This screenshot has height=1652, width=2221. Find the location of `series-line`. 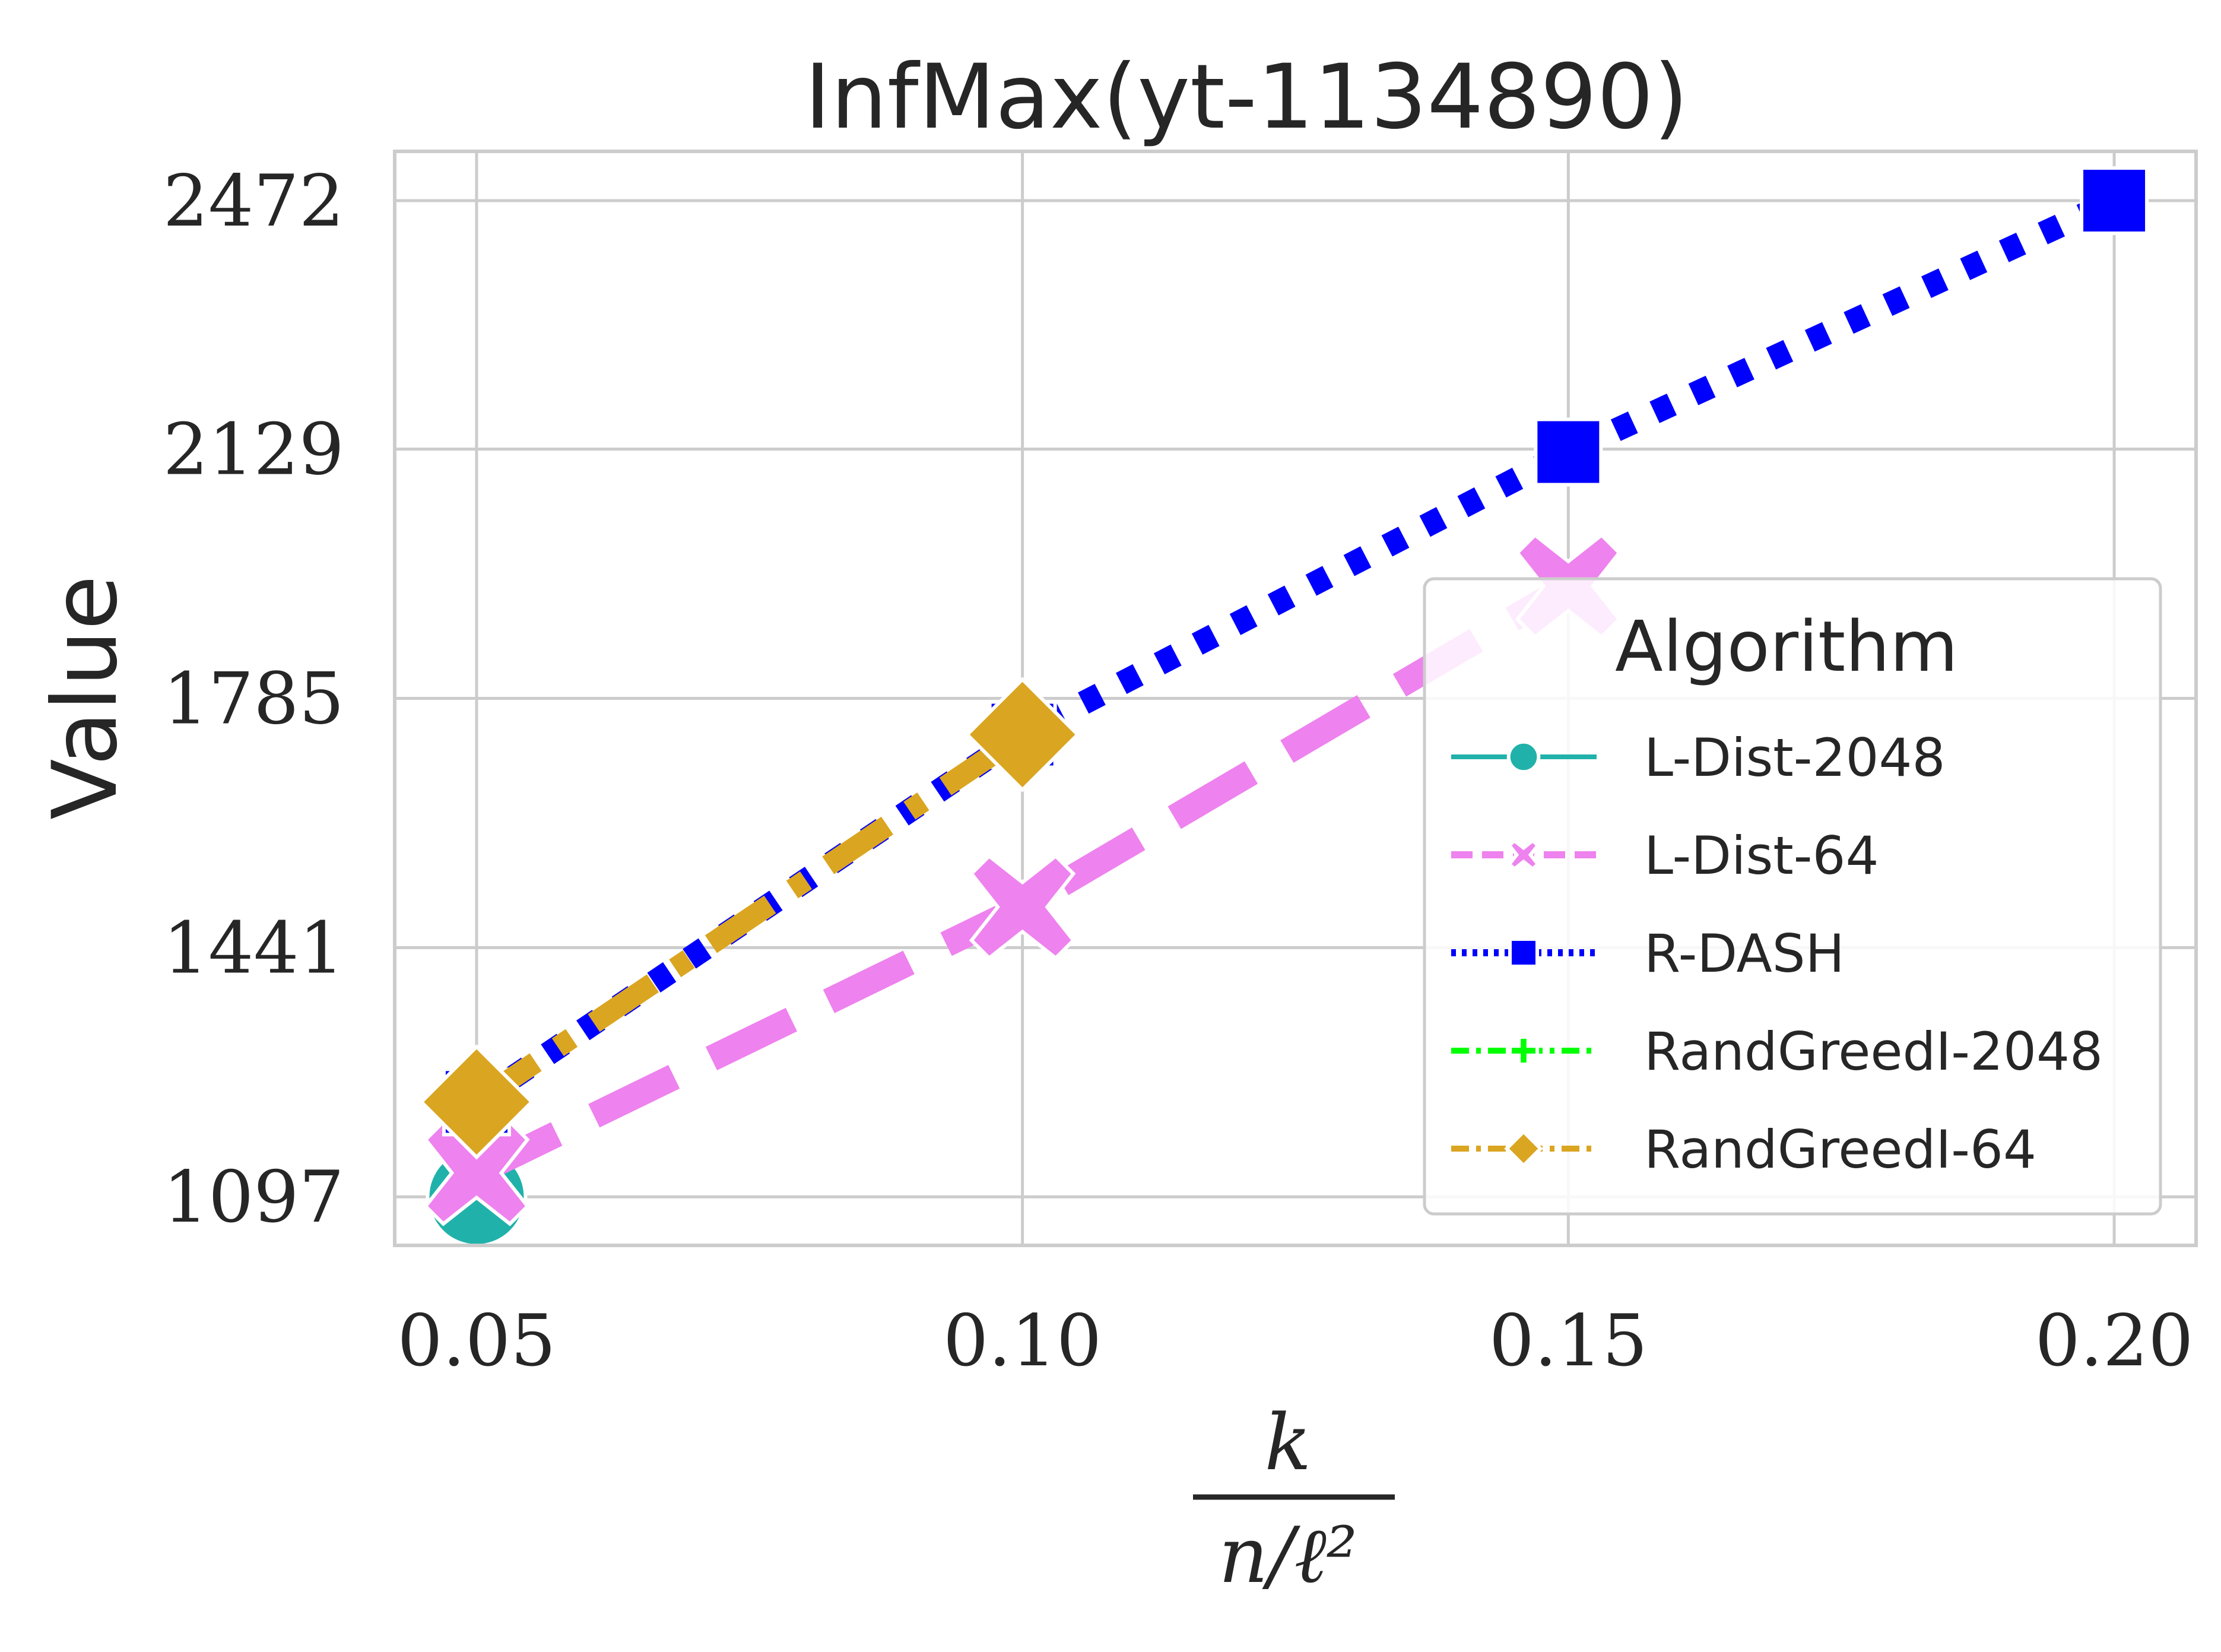

series-line is located at coordinates (749, 918).